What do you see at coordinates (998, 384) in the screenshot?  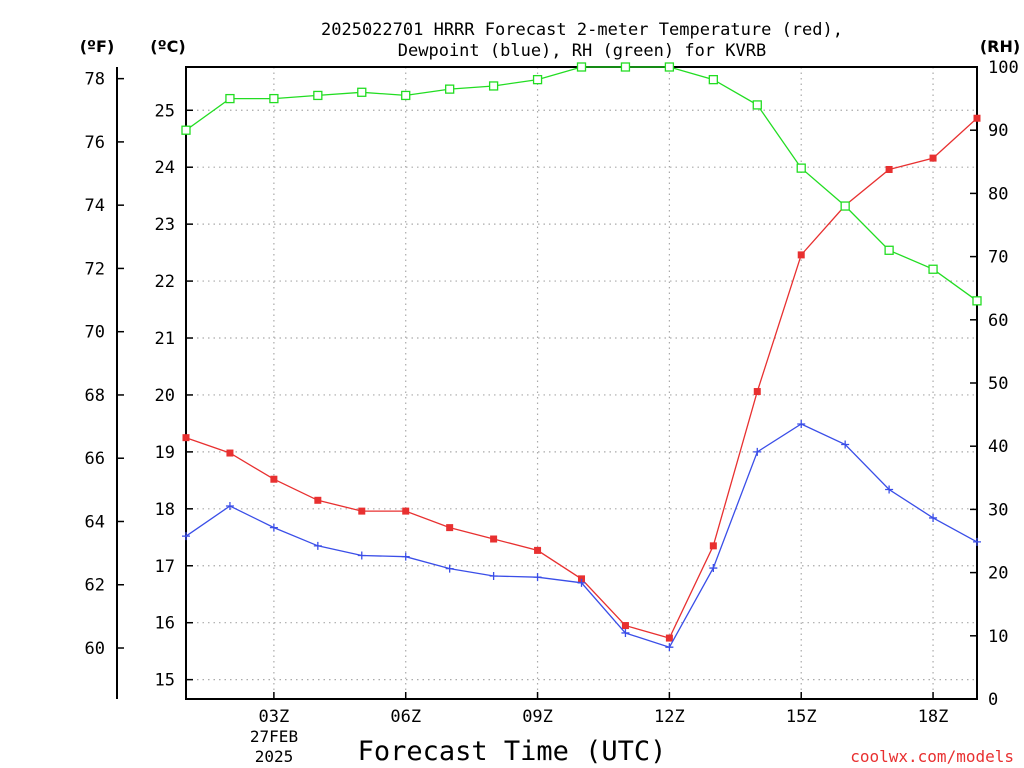 I see `rh-tick-label: 50` at bounding box center [998, 384].